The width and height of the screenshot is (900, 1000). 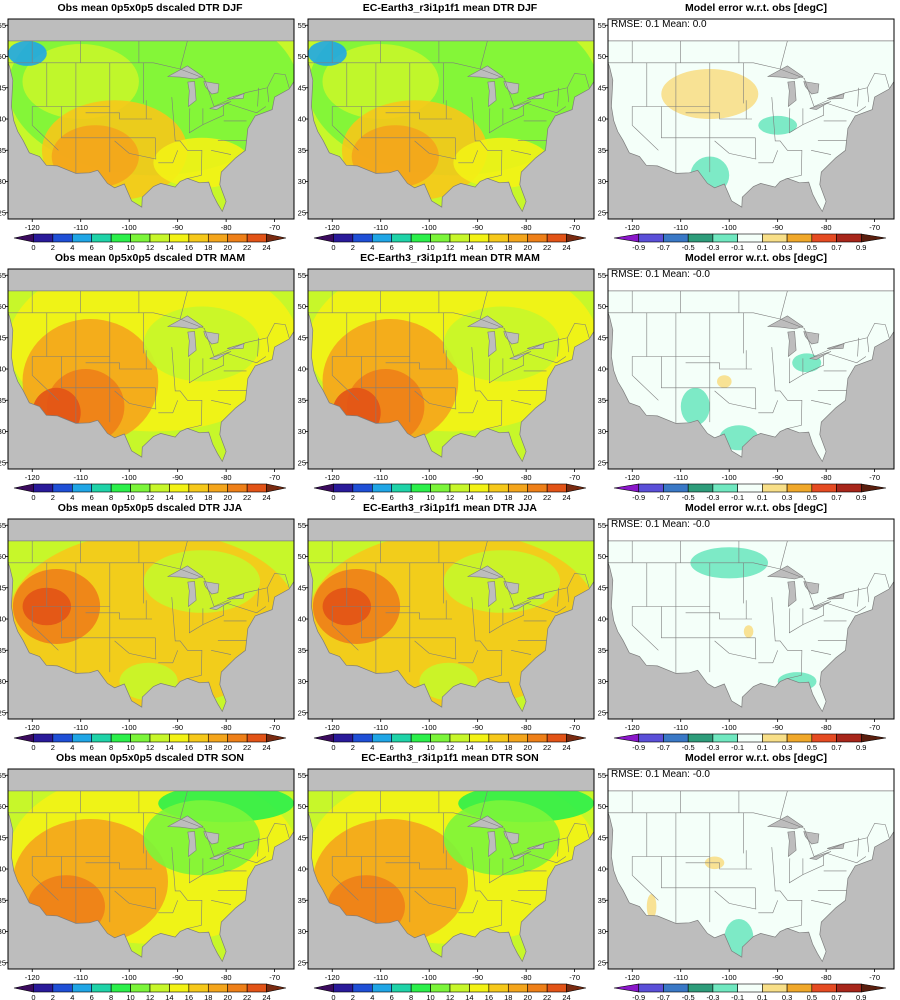 What do you see at coordinates (756, 8) in the screenshot?
I see `panel-title: Model error w.r.t. obs [degC]` at bounding box center [756, 8].